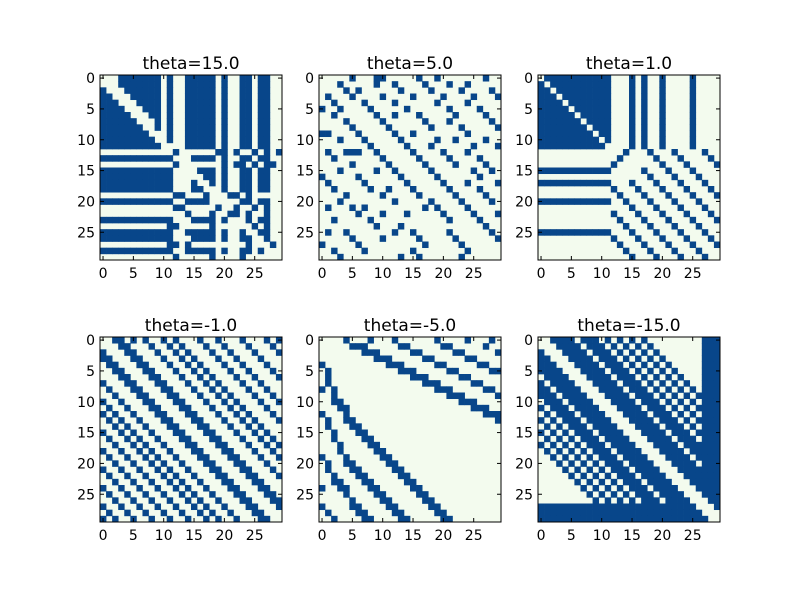 This screenshot has height=600, width=800. I want to click on y-tick-label: 10, so click(524, 403).